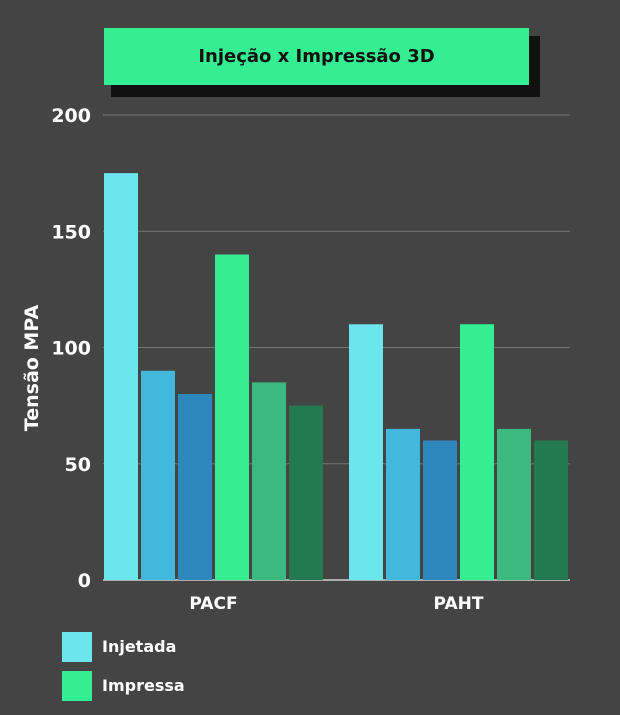 The width and height of the screenshot is (620, 715). Describe the element at coordinates (459, 604) in the screenshot. I see `x-category-label-paht: PAHT` at that location.